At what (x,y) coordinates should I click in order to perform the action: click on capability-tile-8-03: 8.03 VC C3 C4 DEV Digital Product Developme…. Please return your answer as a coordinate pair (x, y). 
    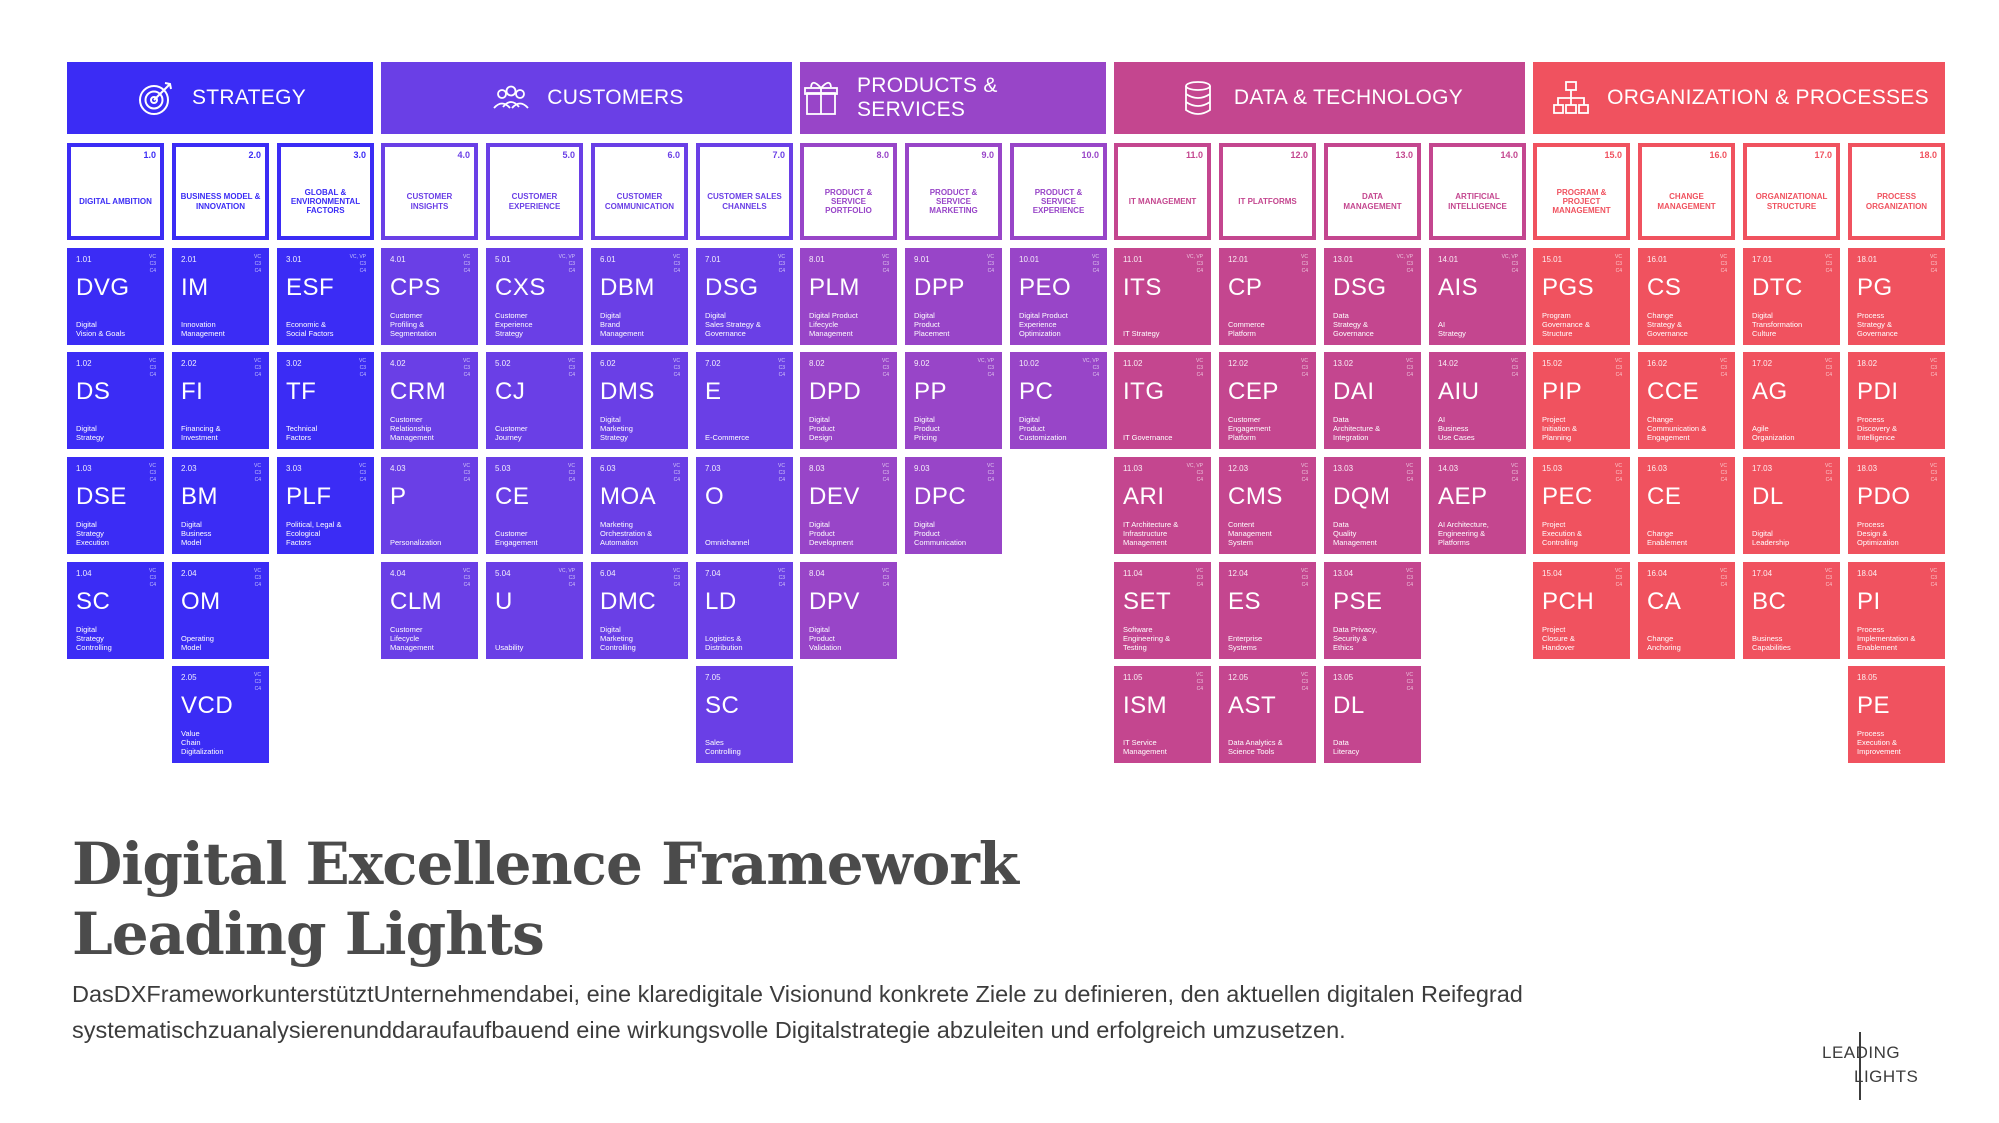
    Looking at the image, I should click on (848, 505).